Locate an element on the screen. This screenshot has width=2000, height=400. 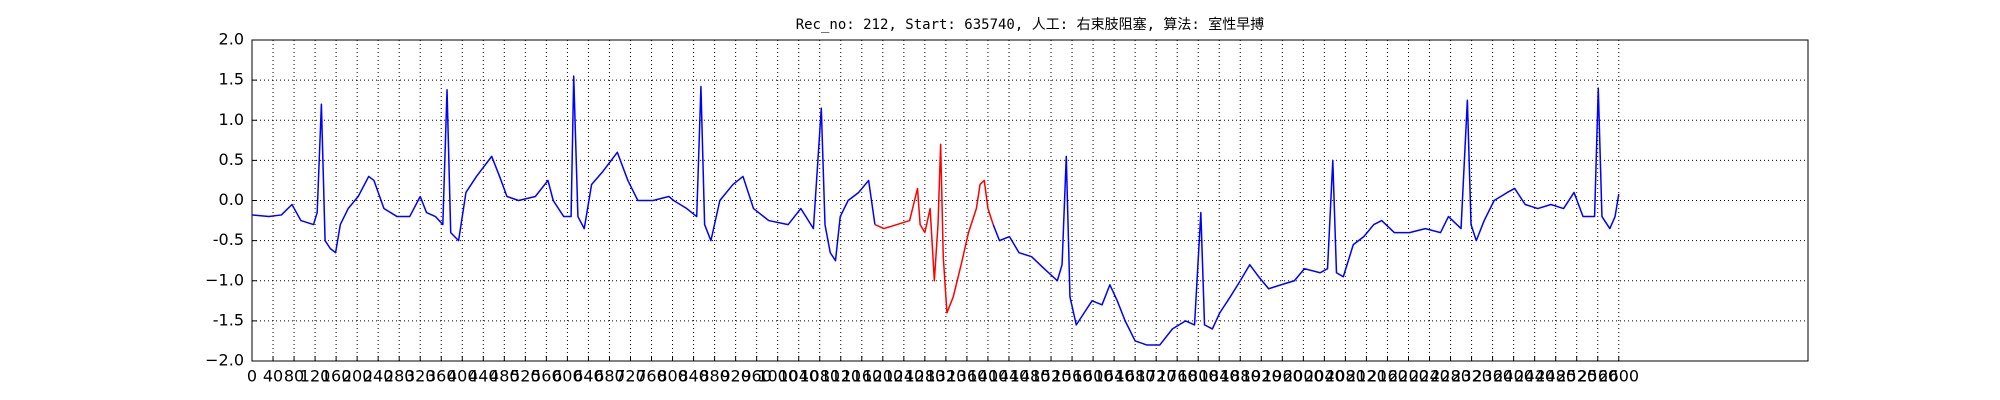
y-tick-label: -0.5 is located at coordinates (228, 239).